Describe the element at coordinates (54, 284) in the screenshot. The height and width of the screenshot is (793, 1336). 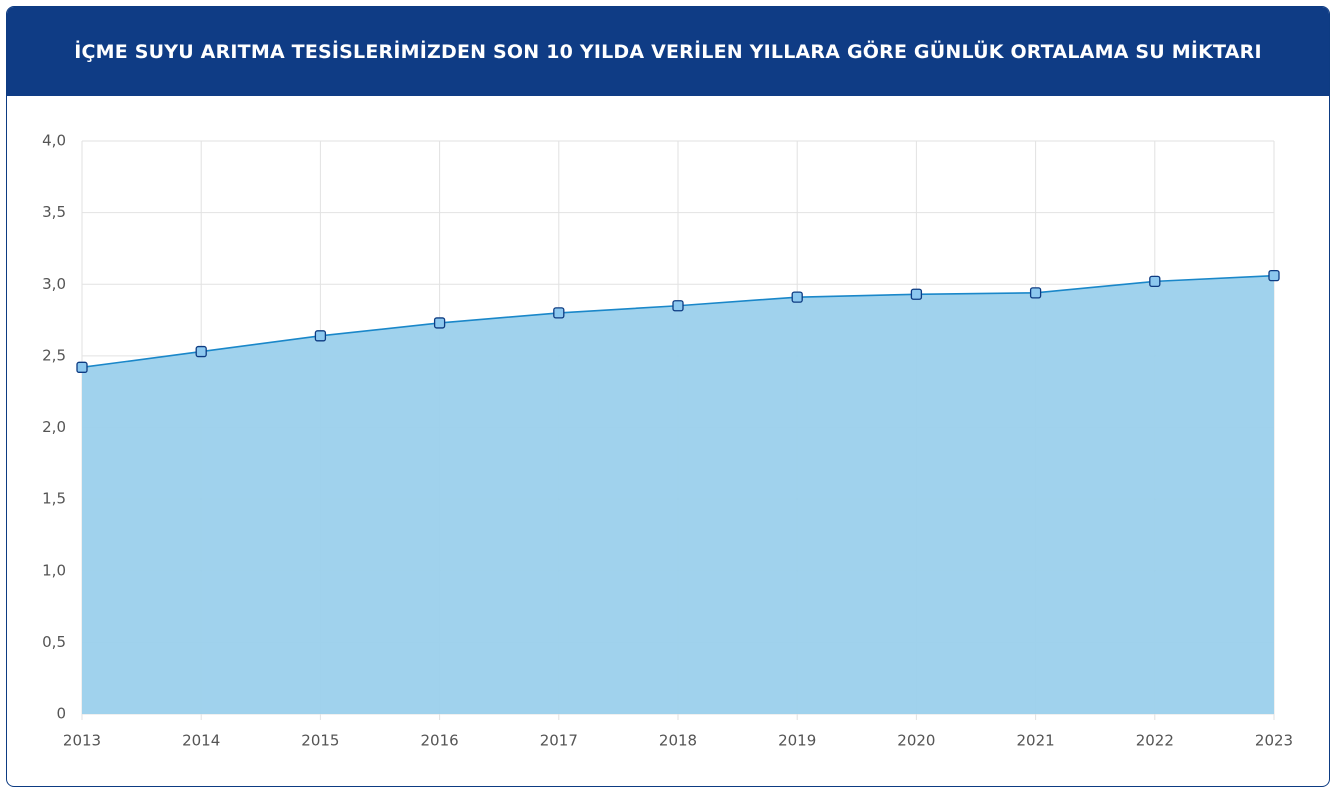
I see `y-tick-label: 3,0` at that location.